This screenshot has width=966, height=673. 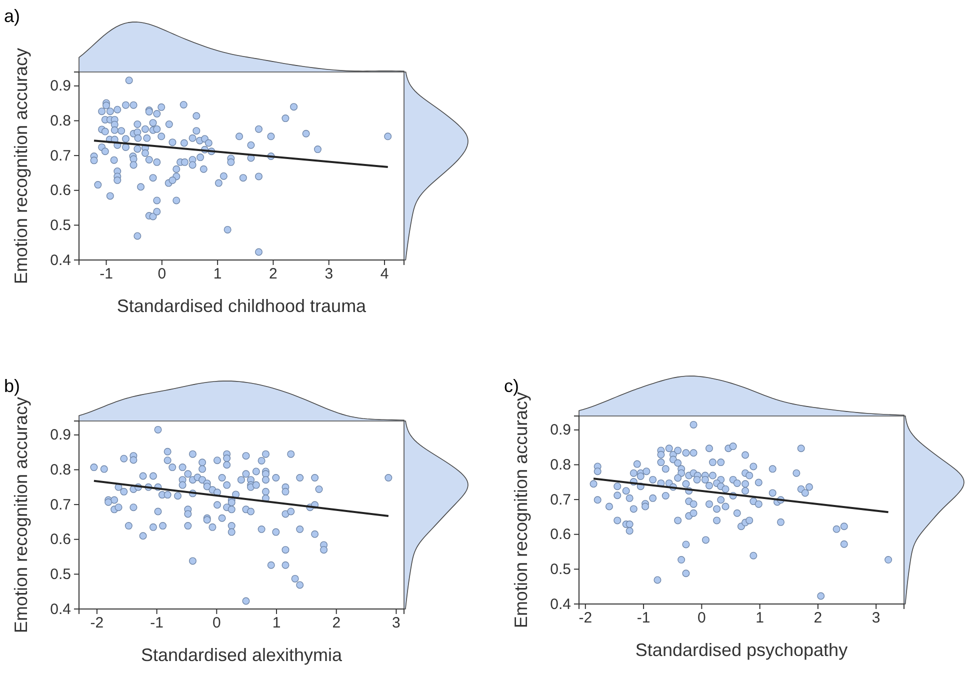 I want to click on x-axis-title: Standardised childhood trauma, so click(x=242, y=306).